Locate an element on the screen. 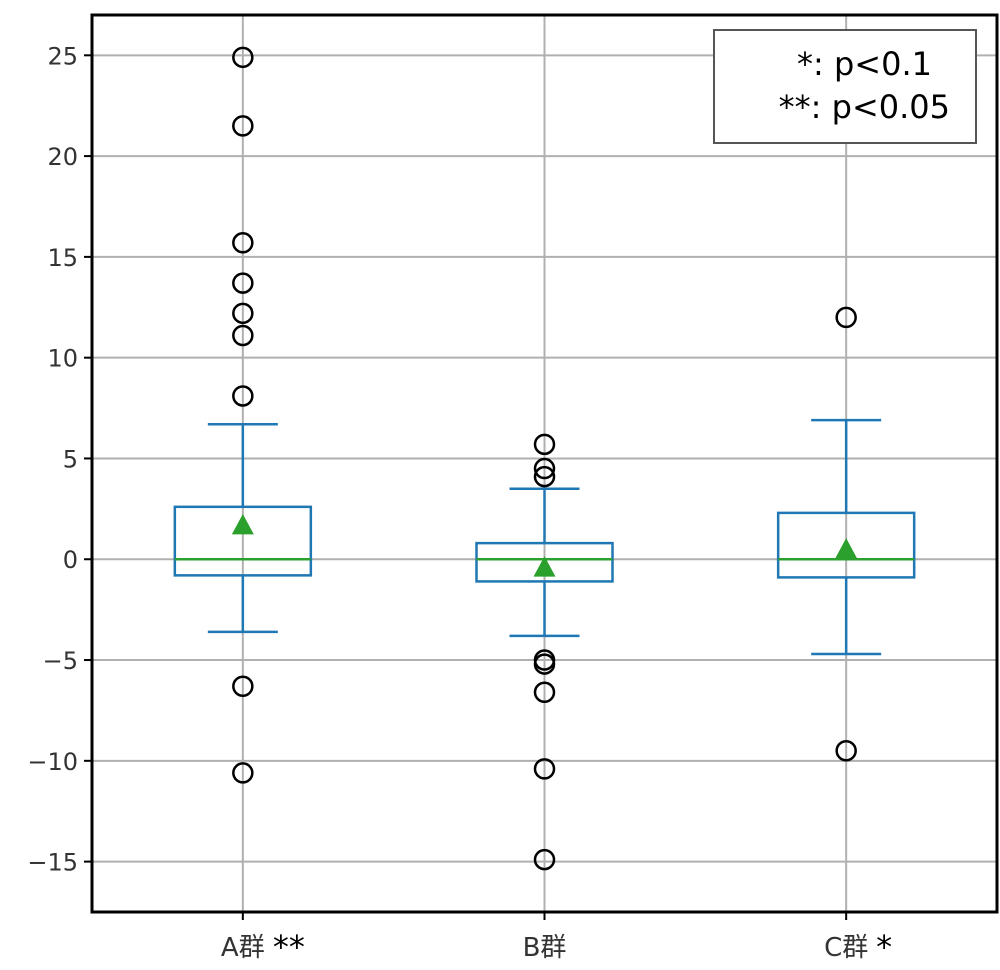 This screenshot has height=970, width=1000. significance-mark: ** is located at coordinates (289, 947).